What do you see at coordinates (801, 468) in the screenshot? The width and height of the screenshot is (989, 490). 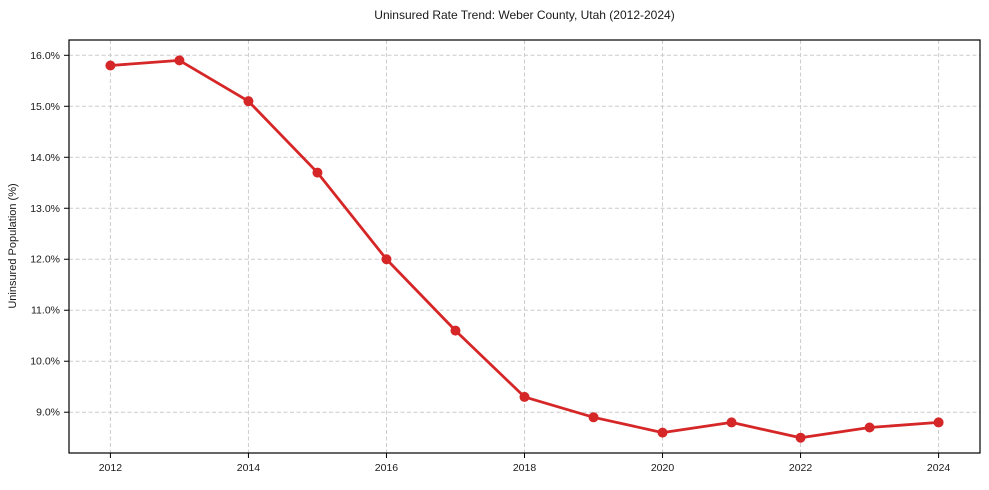 I see `x-tick-label: 2022` at bounding box center [801, 468].